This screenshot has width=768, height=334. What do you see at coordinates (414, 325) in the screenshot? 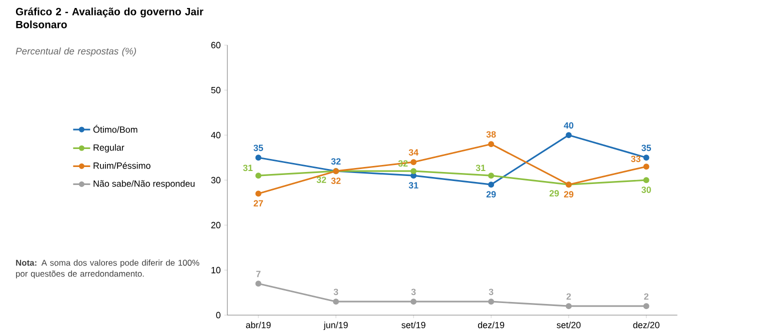
I see `x-tick-label: set/19` at bounding box center [414, 325].